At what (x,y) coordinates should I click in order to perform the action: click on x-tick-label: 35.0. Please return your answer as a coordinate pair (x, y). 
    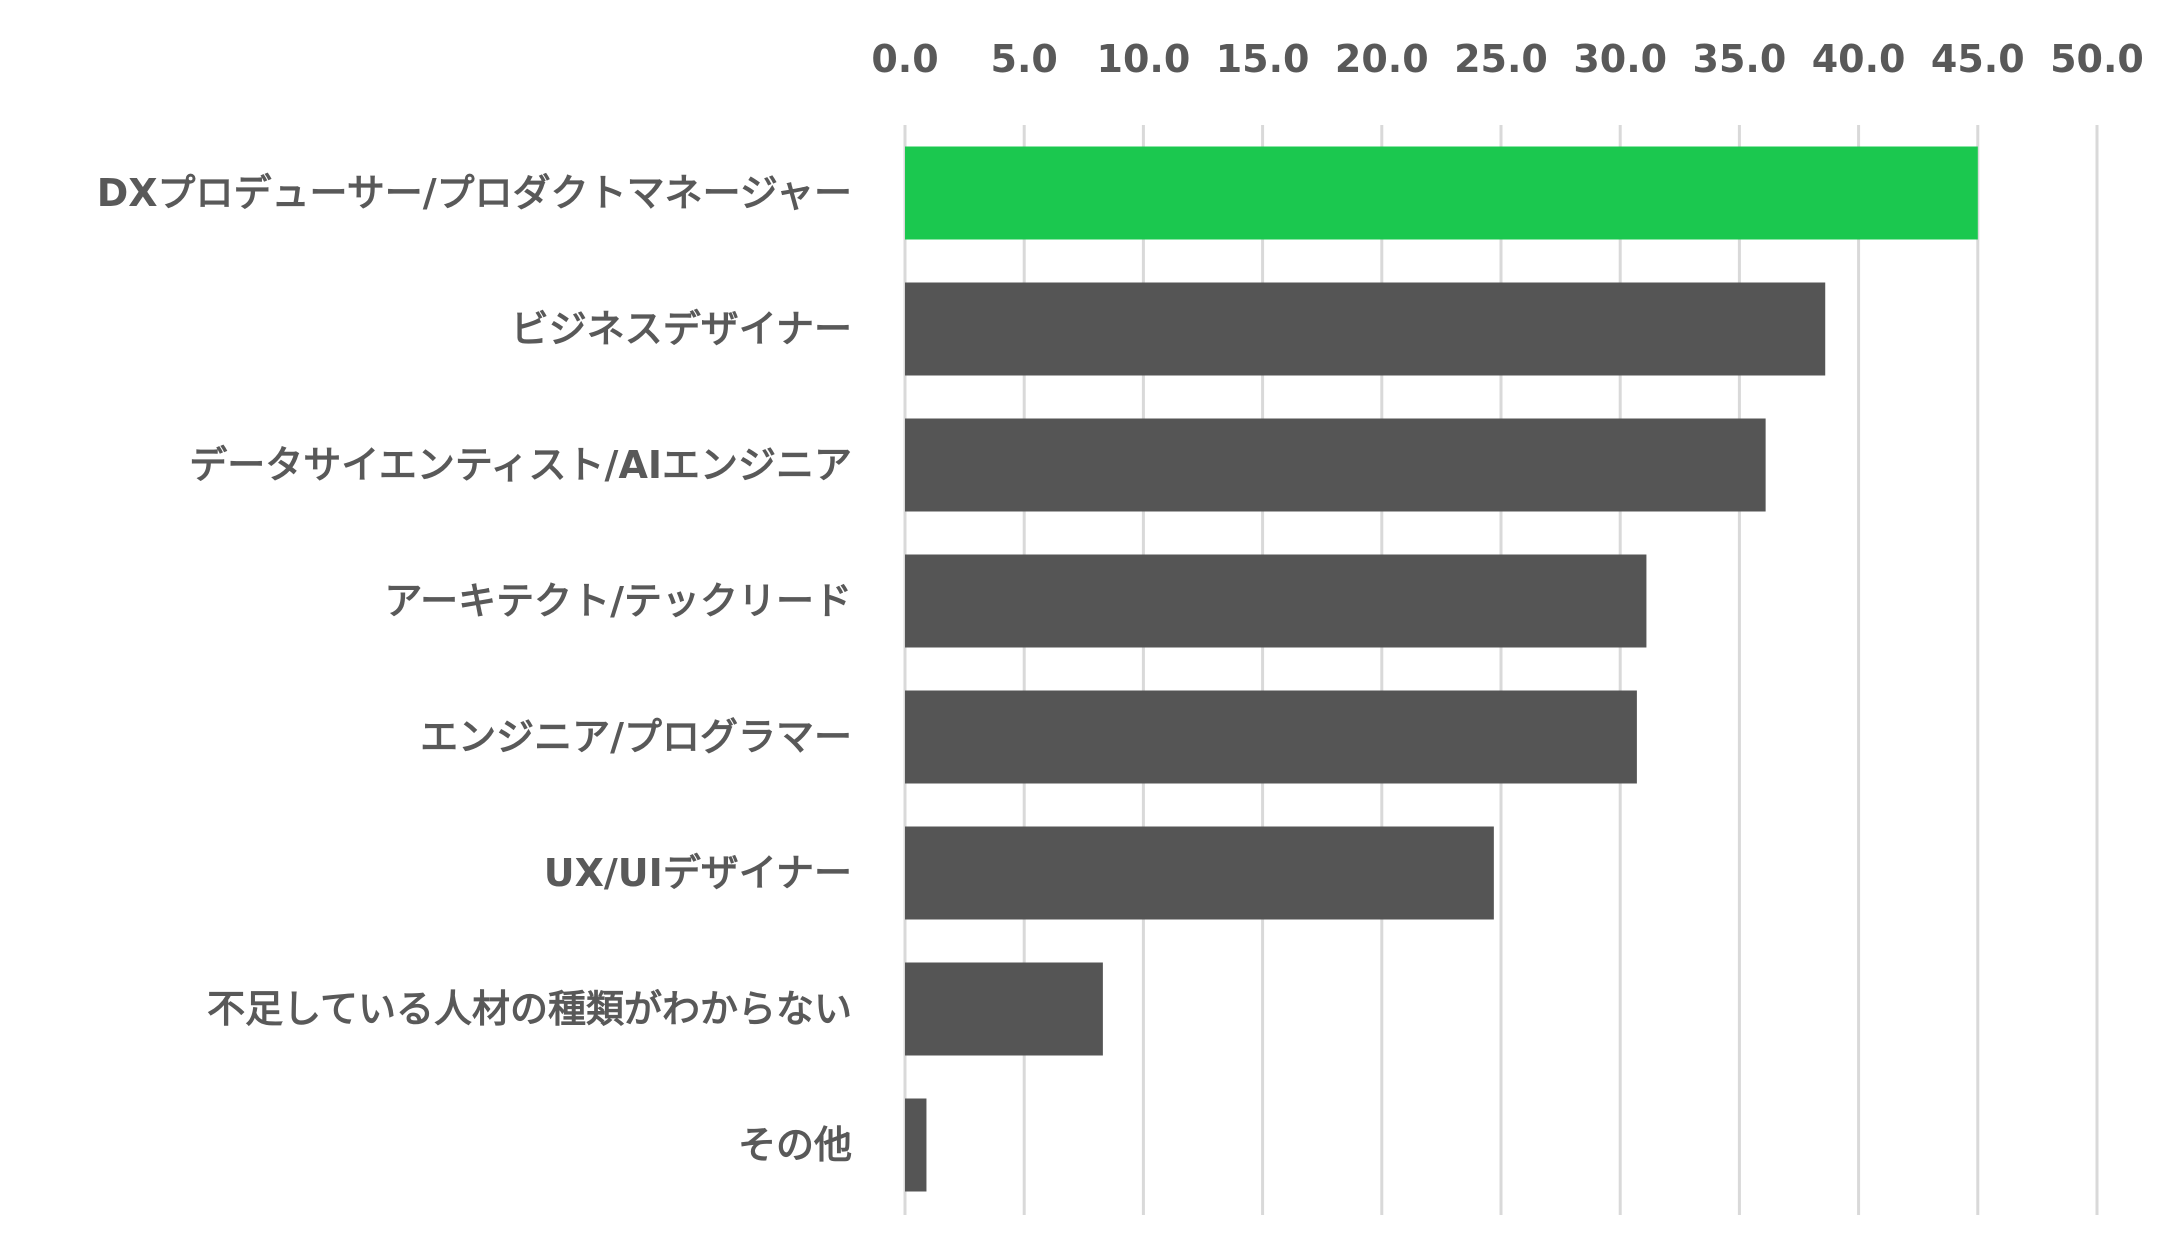
    Looking at the image, I should click on (1740, 59).